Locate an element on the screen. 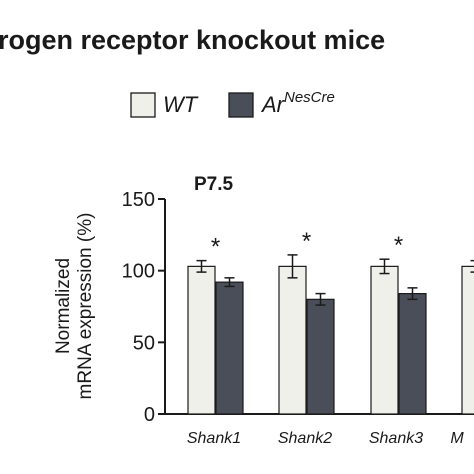 Image resolution: width=474 pixels, height=474 pixels. y-tick-label: 50 is located at coordinates (144, 343).